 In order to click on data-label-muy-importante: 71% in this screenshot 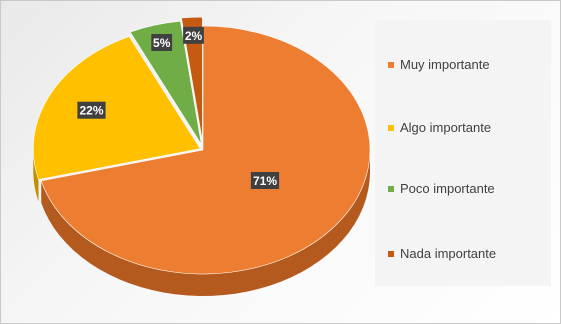, I will do `click(265, 181)`.